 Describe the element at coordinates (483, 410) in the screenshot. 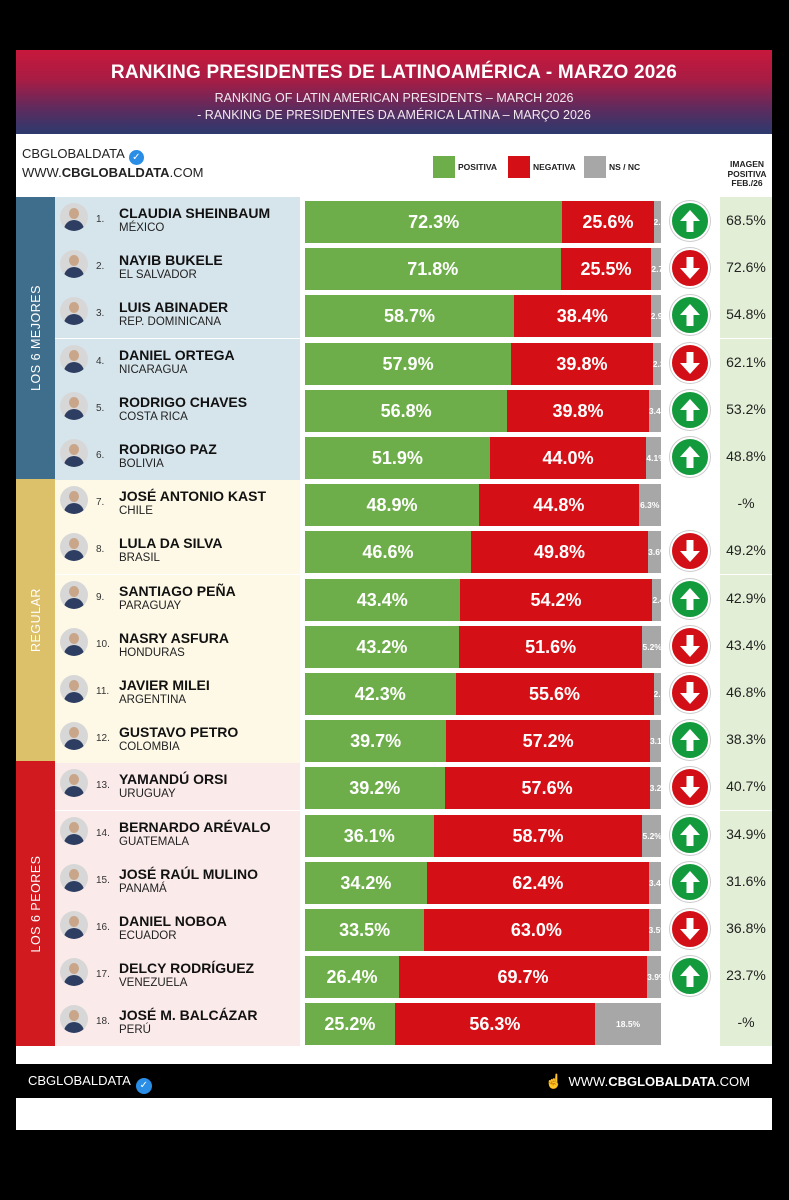

I see `stacked-bar: 56.8%39.8%3.4%` at that location.